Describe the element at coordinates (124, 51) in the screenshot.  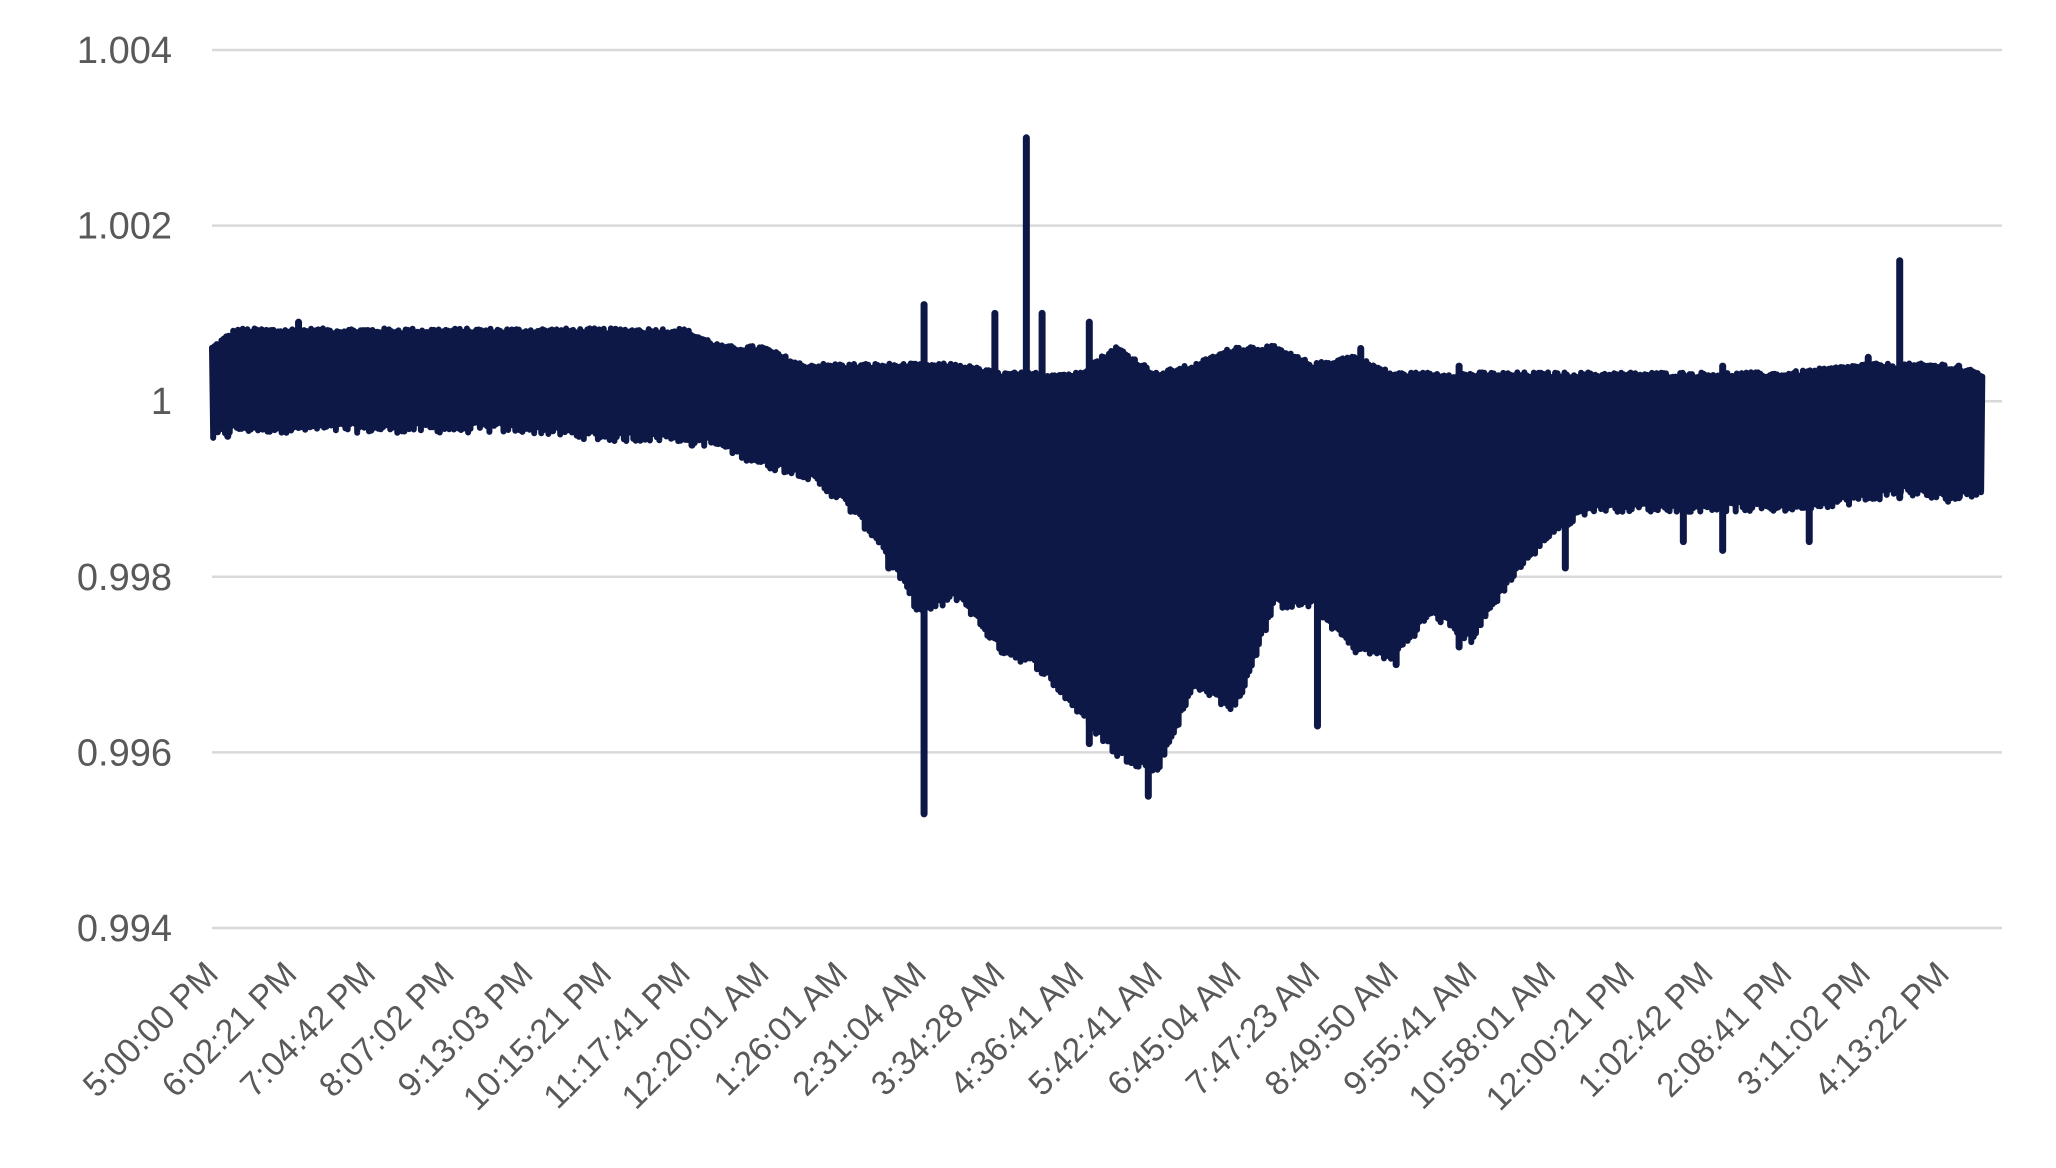
I see `y-tick-label: 1.004` at that location.